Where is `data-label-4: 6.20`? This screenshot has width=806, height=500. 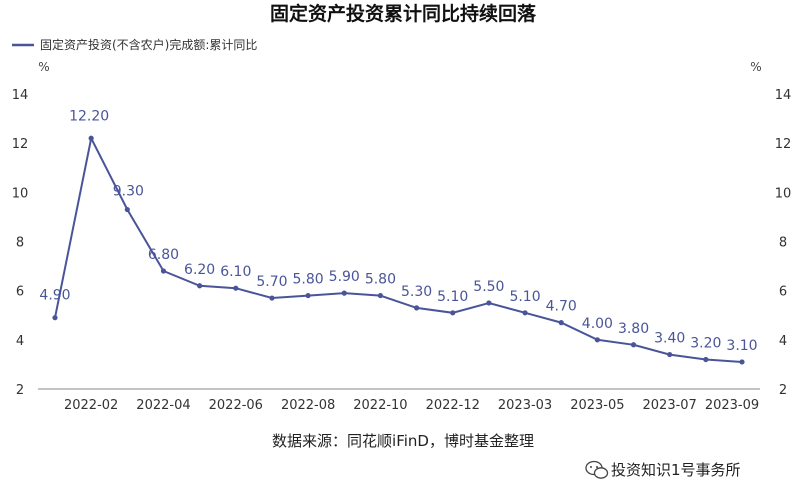
data-label-4: 6.20 is located at coordinates (199, 270).